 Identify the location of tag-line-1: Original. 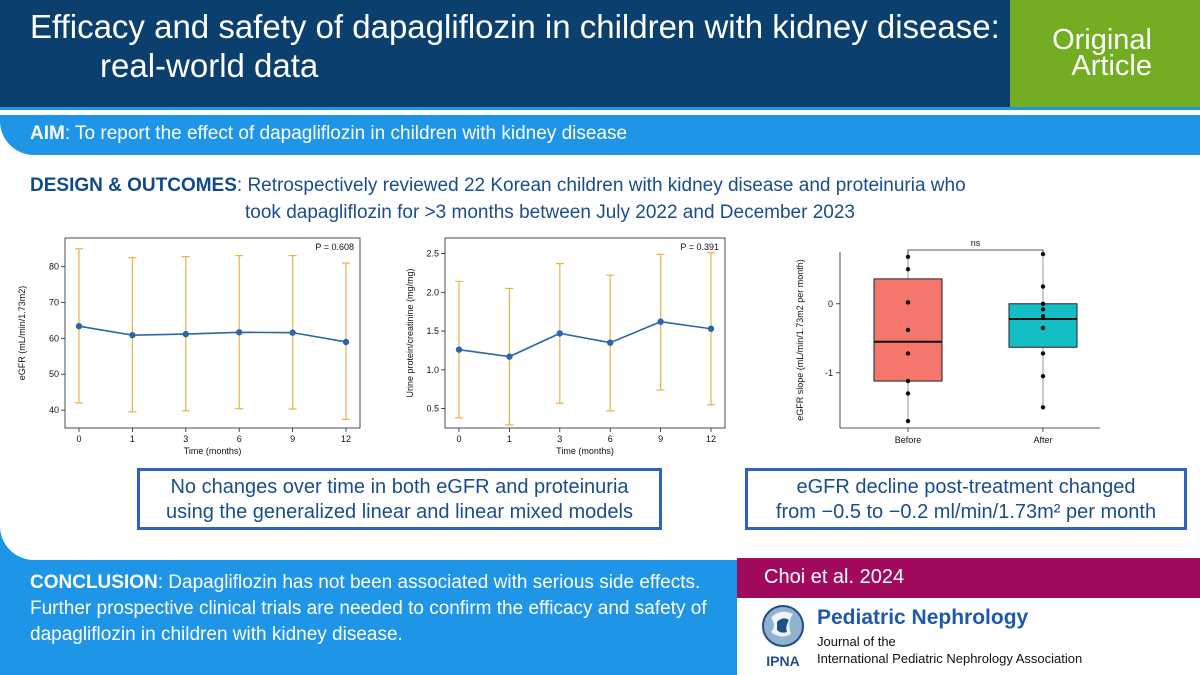
(1102, 40).